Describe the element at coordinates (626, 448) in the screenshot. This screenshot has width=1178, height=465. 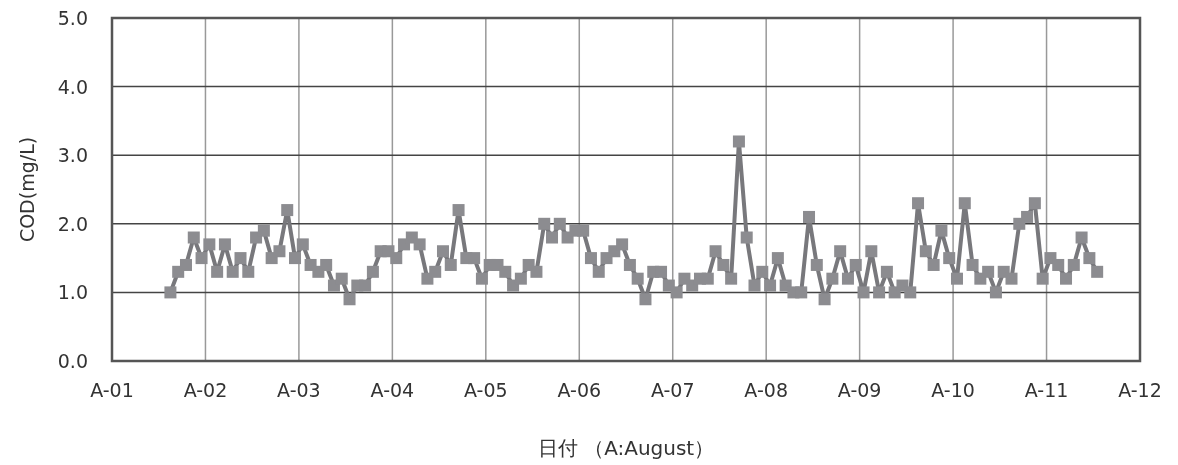
I see `x-axis-title: 日付 （A:August）` at that location.